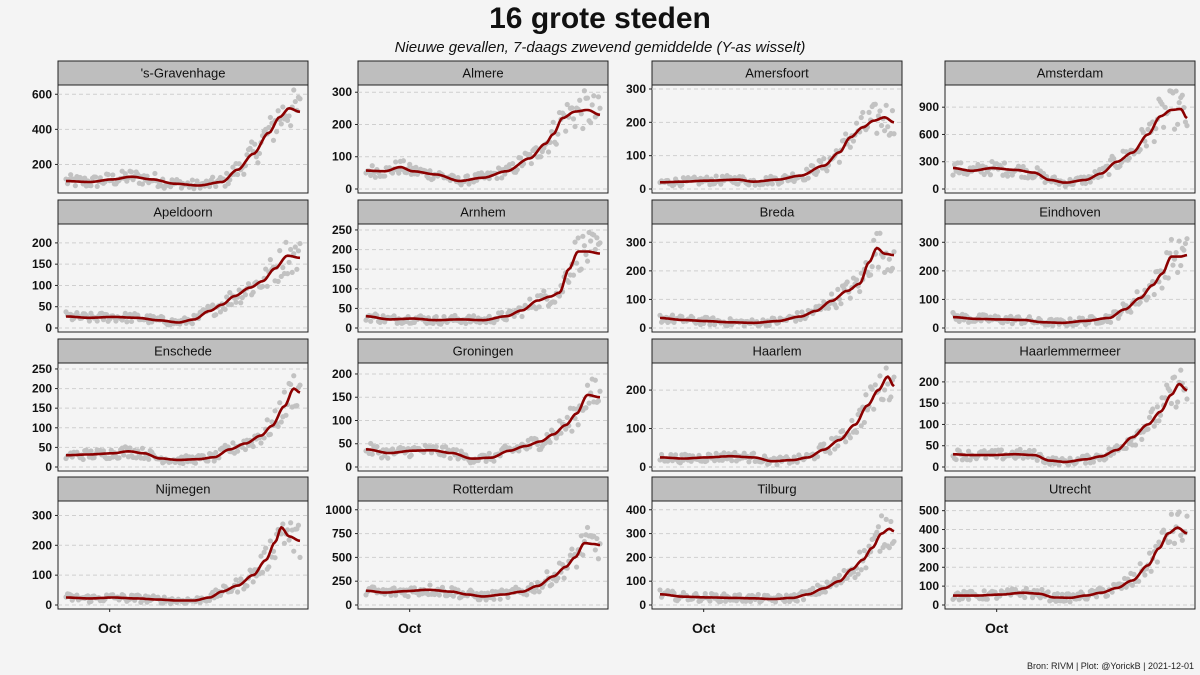  What do you see at coordinates (933, 446) in the screenshot?
I see `y-tick-label: 50` at bounding box center [933, 446].